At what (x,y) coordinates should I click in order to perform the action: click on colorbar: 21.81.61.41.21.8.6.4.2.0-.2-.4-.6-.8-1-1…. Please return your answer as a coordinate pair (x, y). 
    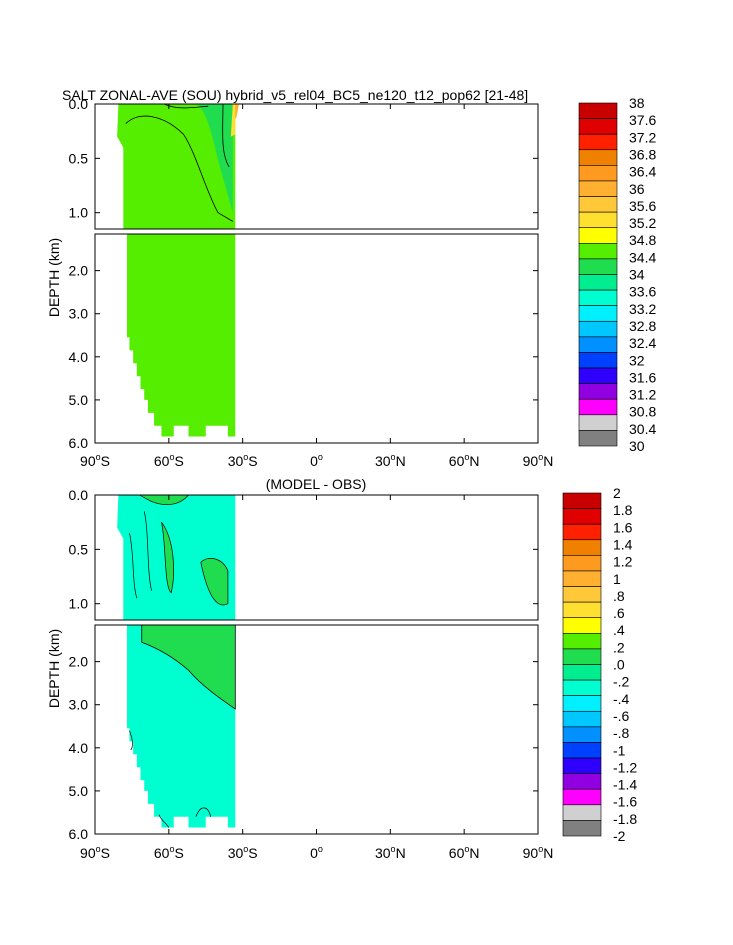
    Looking at the image, I should click on (599, 664).